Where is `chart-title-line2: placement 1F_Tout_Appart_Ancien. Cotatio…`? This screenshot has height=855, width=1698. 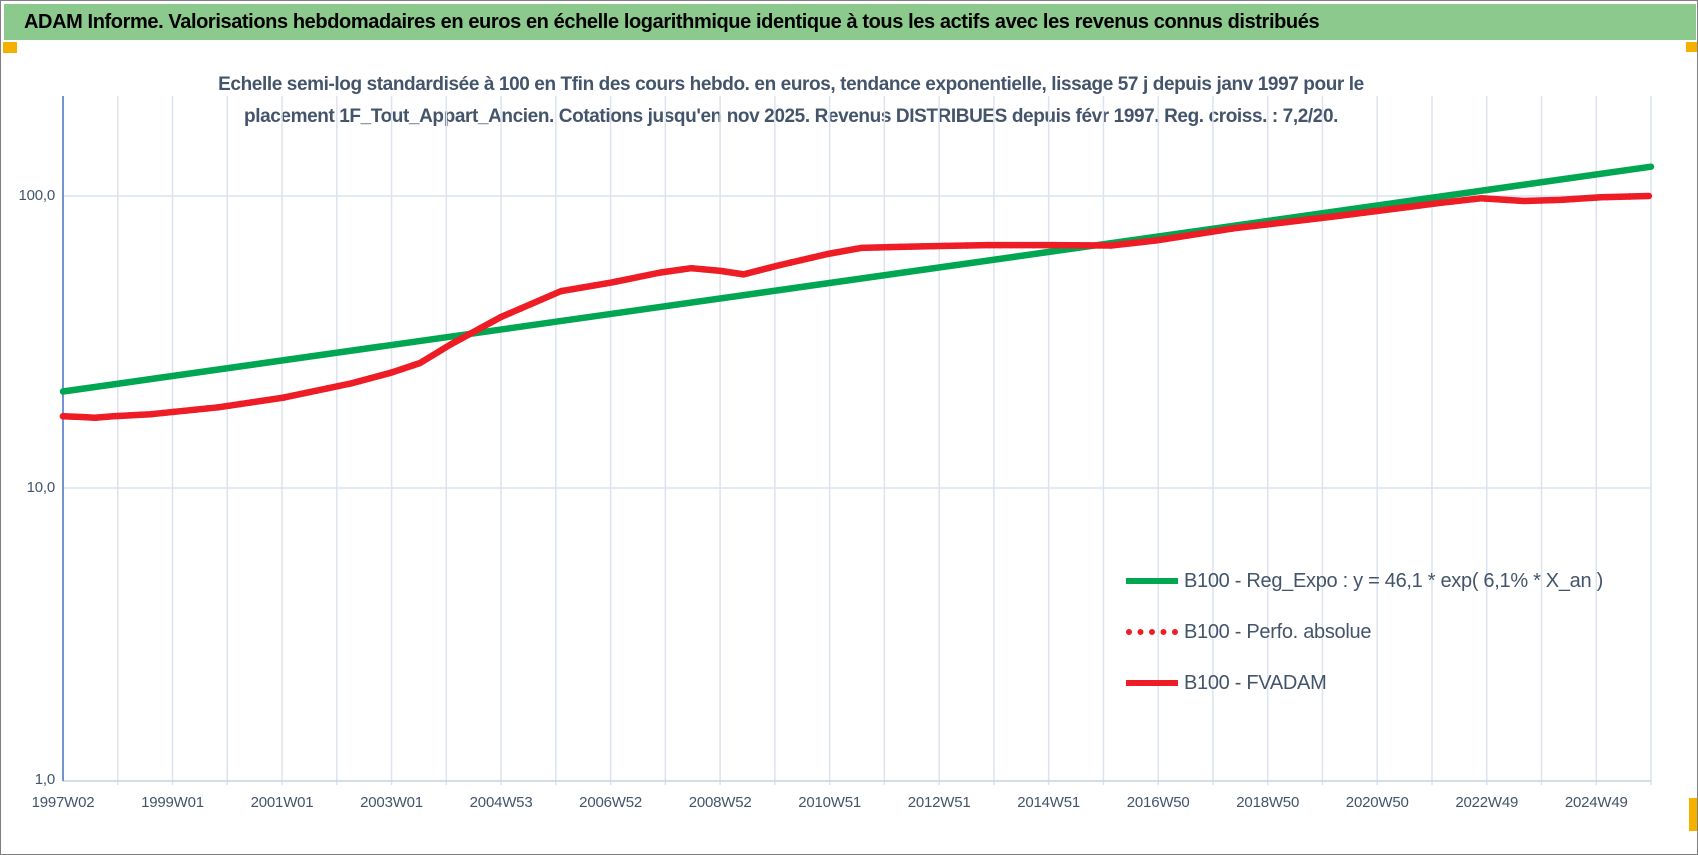
chart-title-line2: placement 1F_Tout_Appart_Ancien. Cotatio… is located at coordinates (791, 116).